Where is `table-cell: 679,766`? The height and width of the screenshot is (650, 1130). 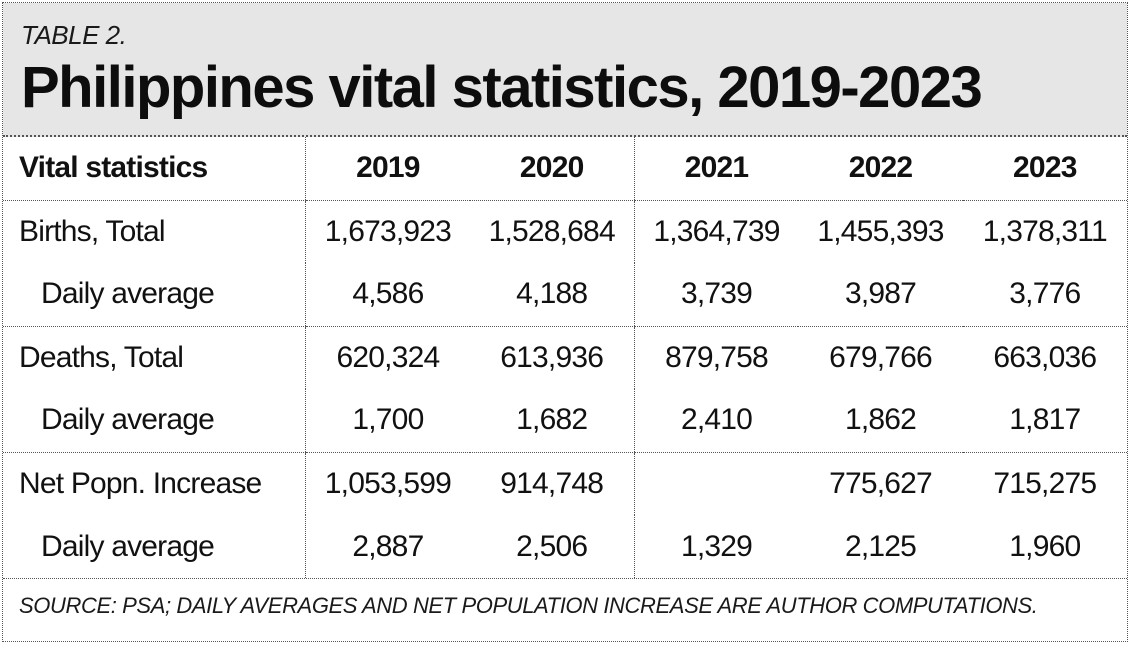
table-cell: 679,766 is located at coordinates (881, 357).